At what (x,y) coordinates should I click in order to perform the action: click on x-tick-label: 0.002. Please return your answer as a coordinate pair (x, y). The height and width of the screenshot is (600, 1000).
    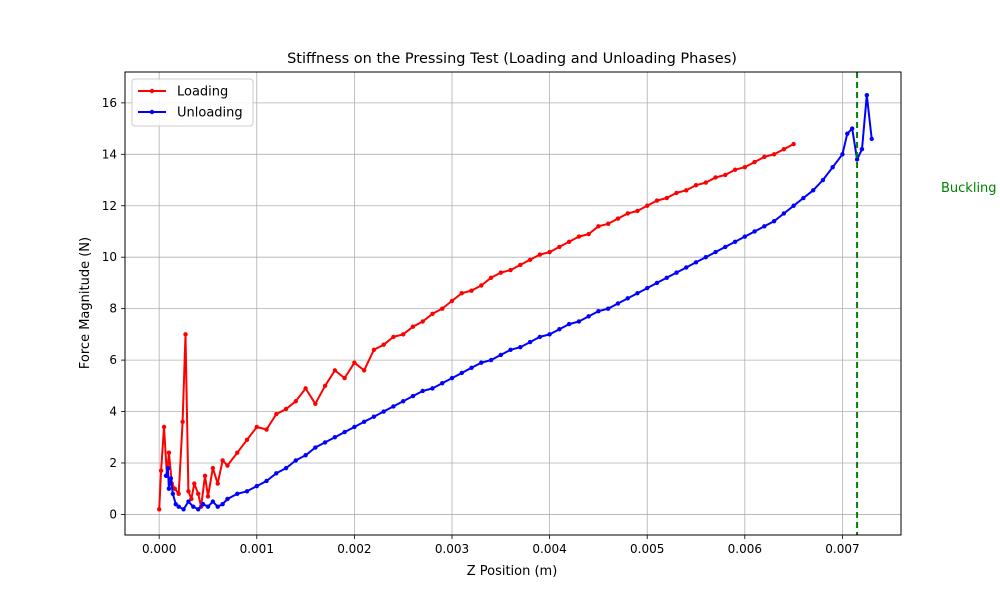
    Looking at the image, I should click on (354, 549).